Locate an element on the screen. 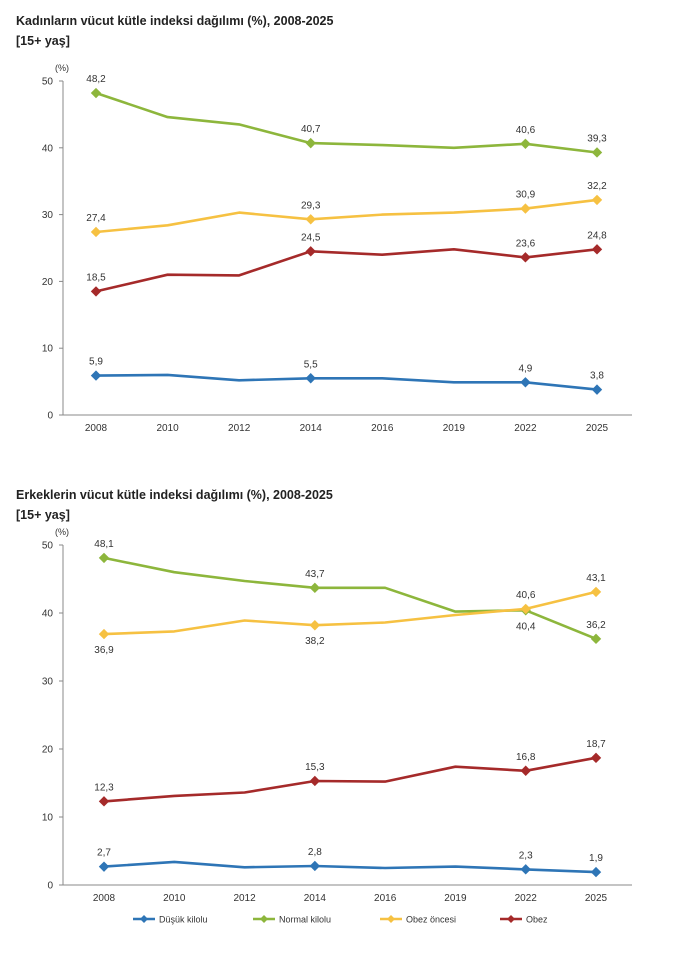 This screenshot has width=681, height=954. data-label: 39,3 is located at coordinates (597, 138).